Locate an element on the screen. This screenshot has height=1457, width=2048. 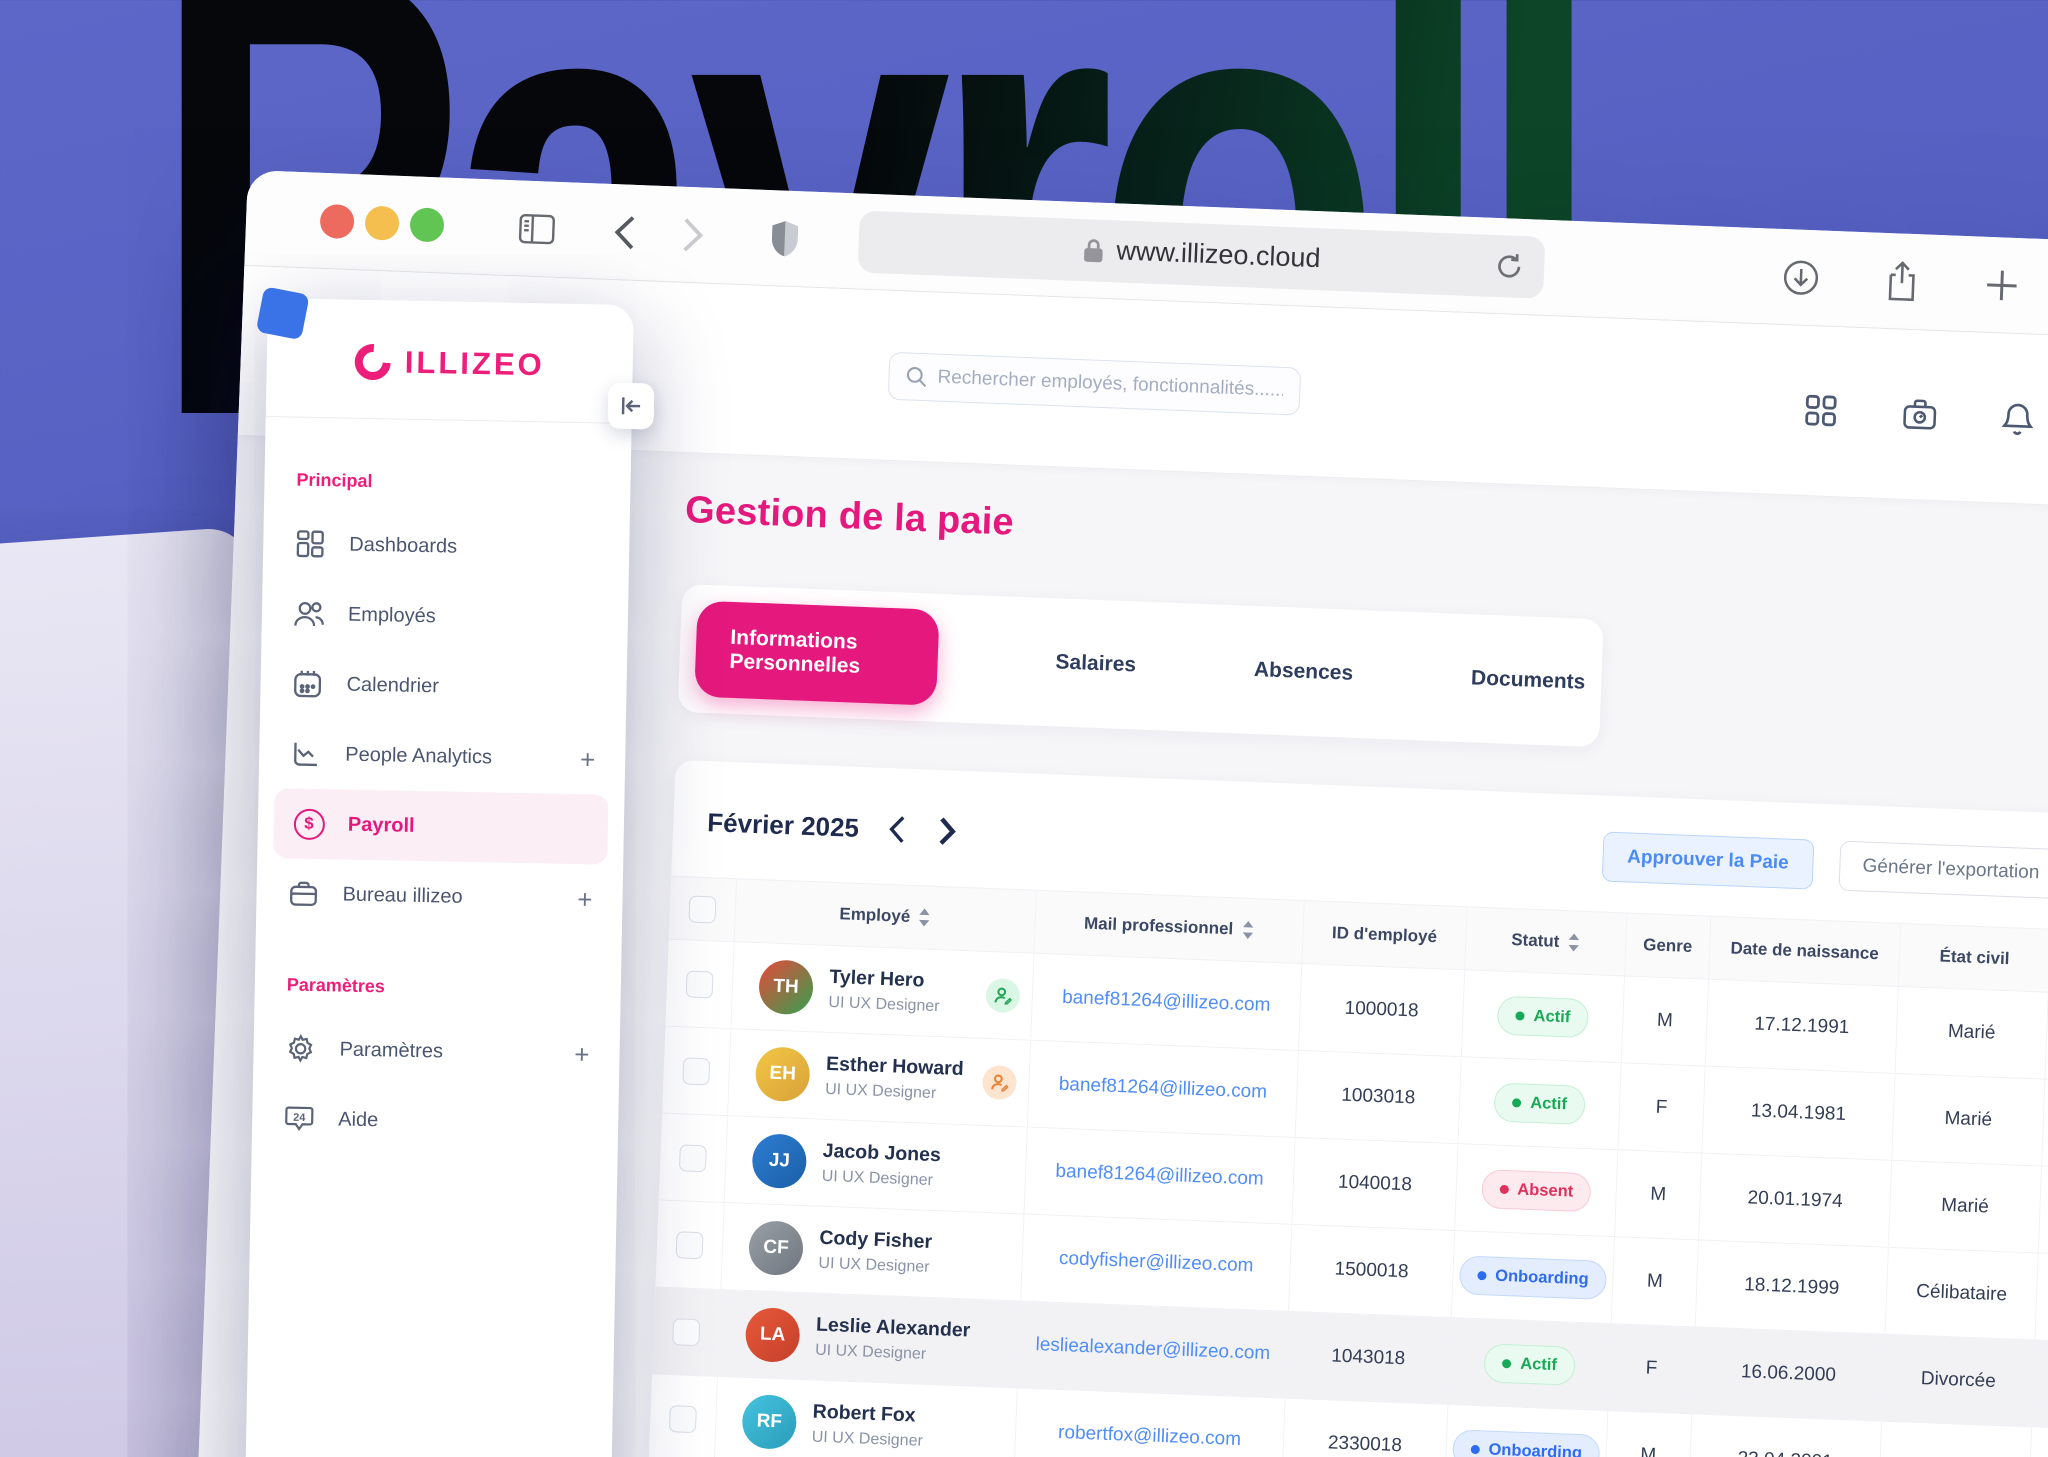
employee-genre: F is located at coordinates (1662, 1108).